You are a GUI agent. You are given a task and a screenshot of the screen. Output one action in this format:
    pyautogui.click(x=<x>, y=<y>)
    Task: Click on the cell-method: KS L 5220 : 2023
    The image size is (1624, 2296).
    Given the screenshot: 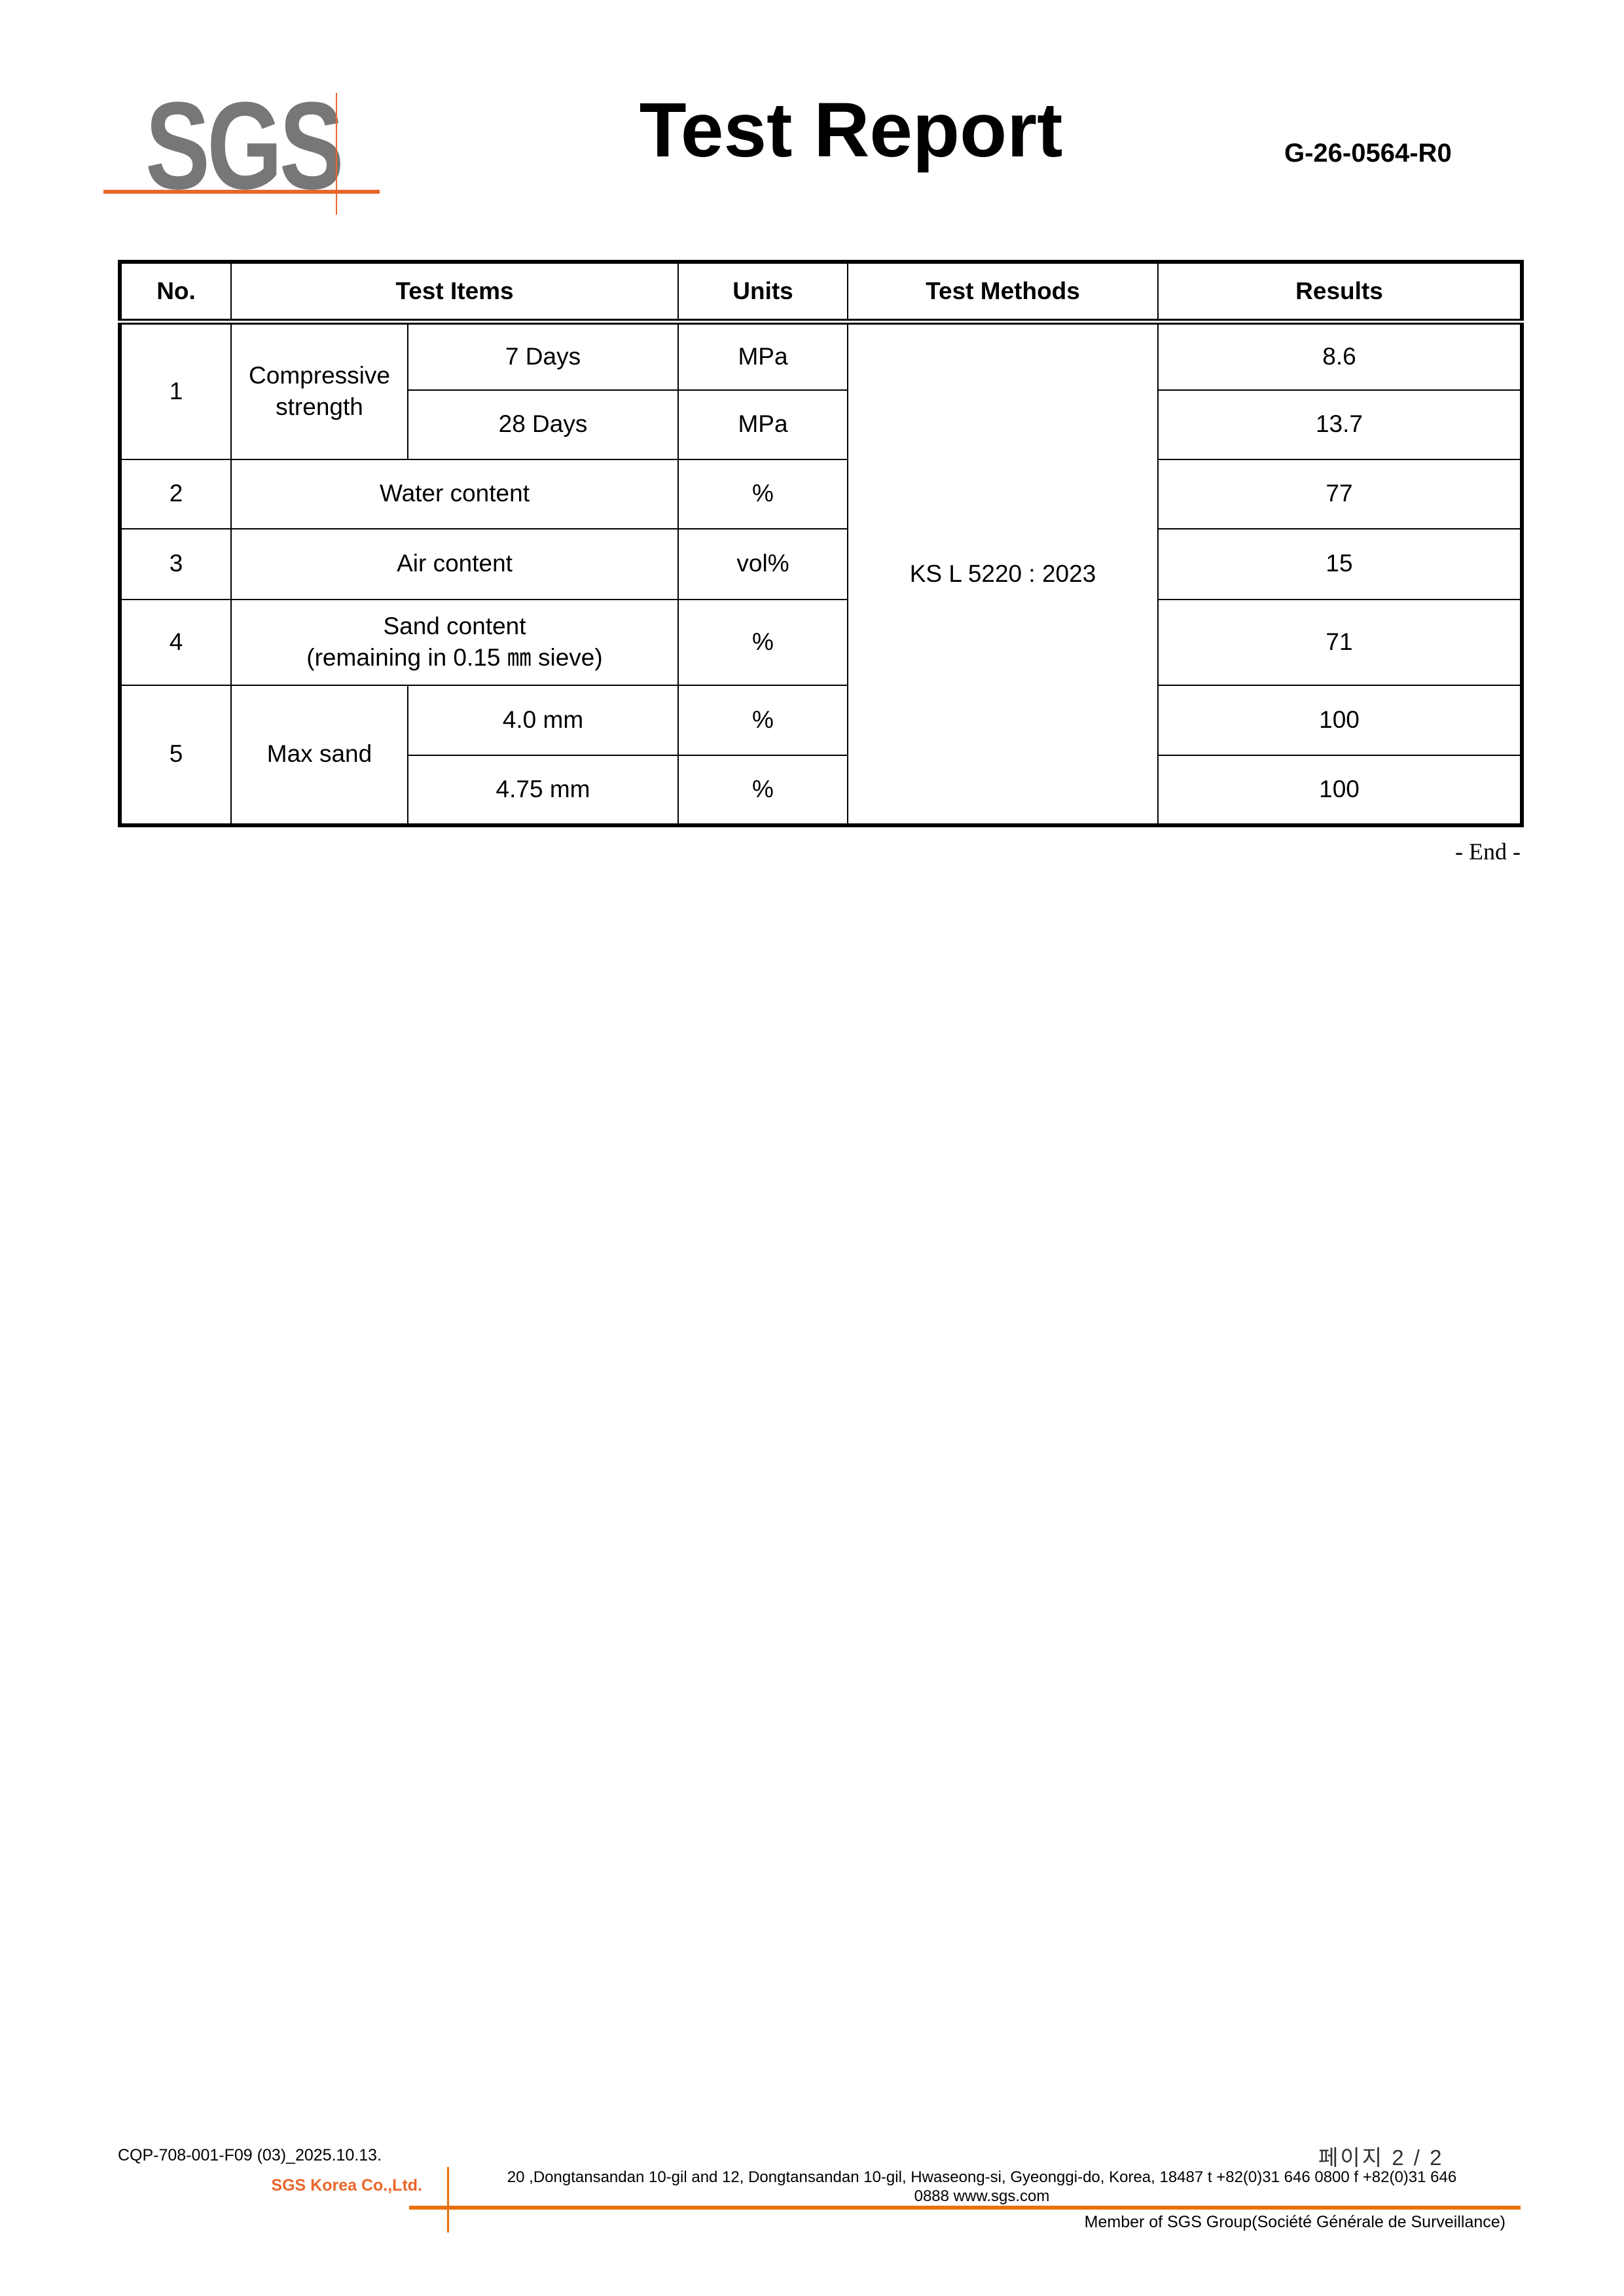 What is the action you would take?
    pyautogui.click(x=1003, y=573)
    